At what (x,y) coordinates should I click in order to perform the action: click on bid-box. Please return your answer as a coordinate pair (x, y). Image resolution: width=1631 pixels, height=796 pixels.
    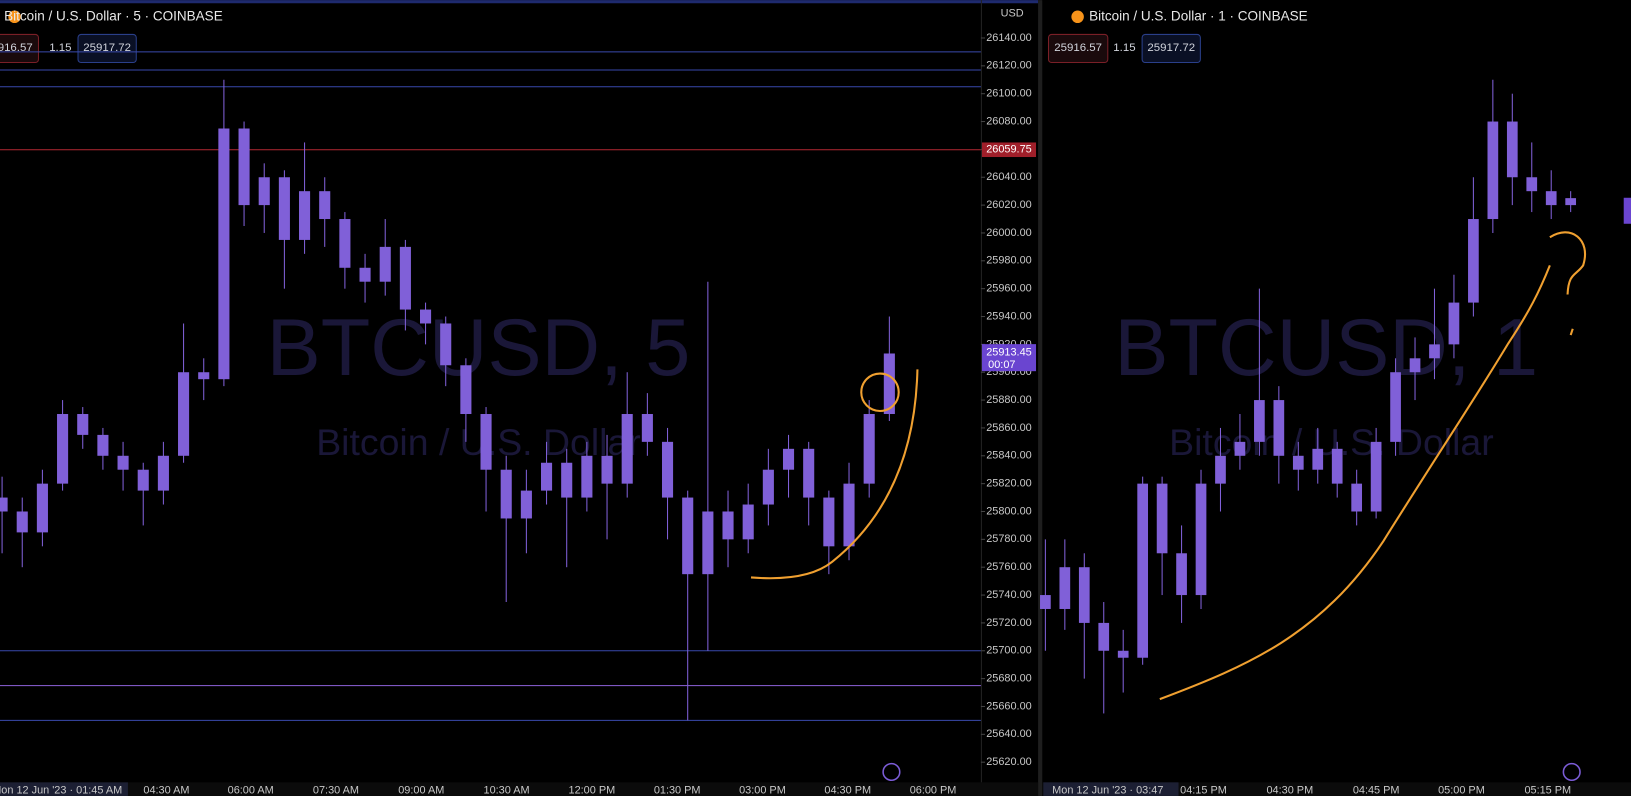
    Looking at the image, I should click on (20, 48).